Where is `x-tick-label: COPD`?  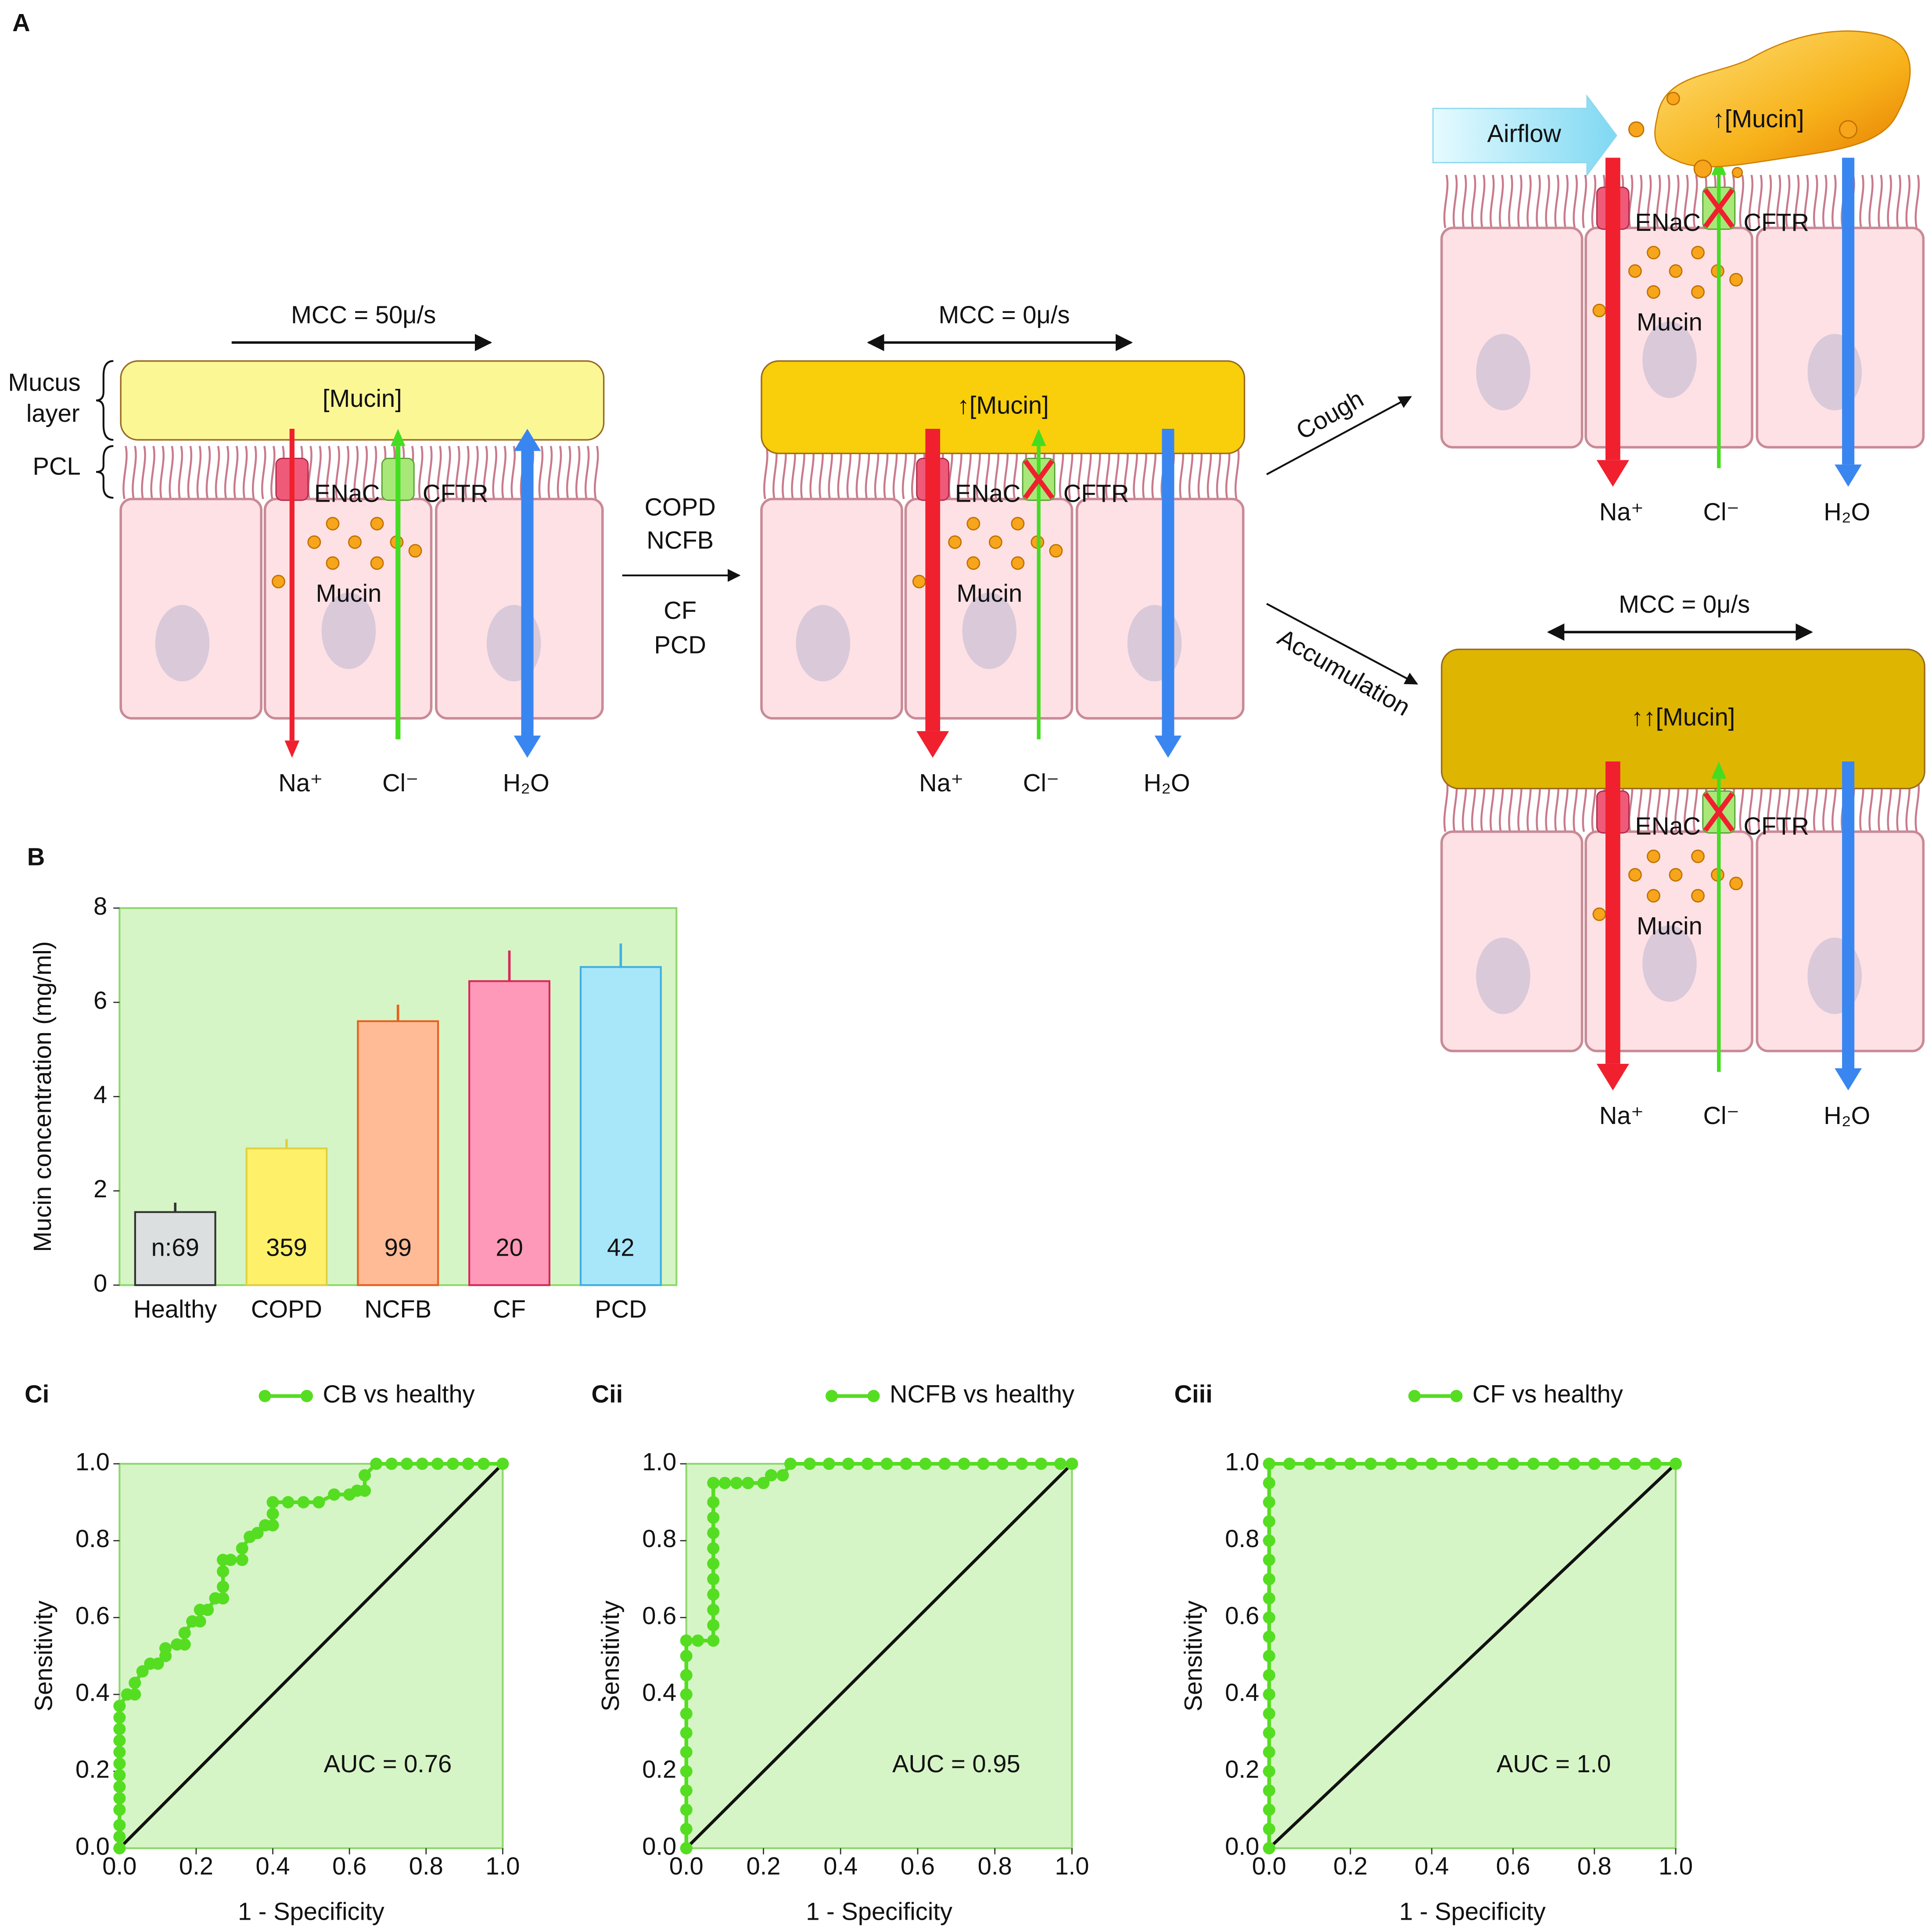 x-tick-label: COPD is located at coordinates (286, 1309).